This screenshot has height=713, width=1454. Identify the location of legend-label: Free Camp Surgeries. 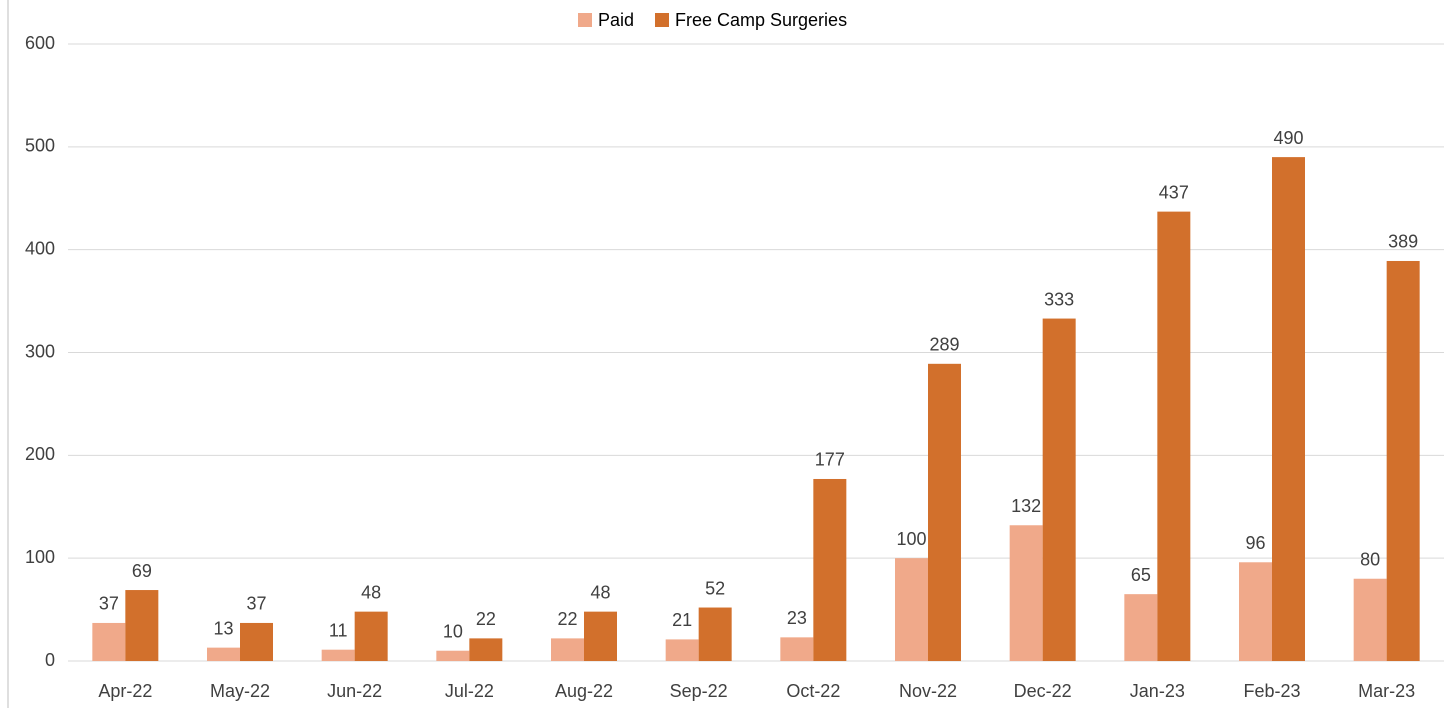
(761, 20).